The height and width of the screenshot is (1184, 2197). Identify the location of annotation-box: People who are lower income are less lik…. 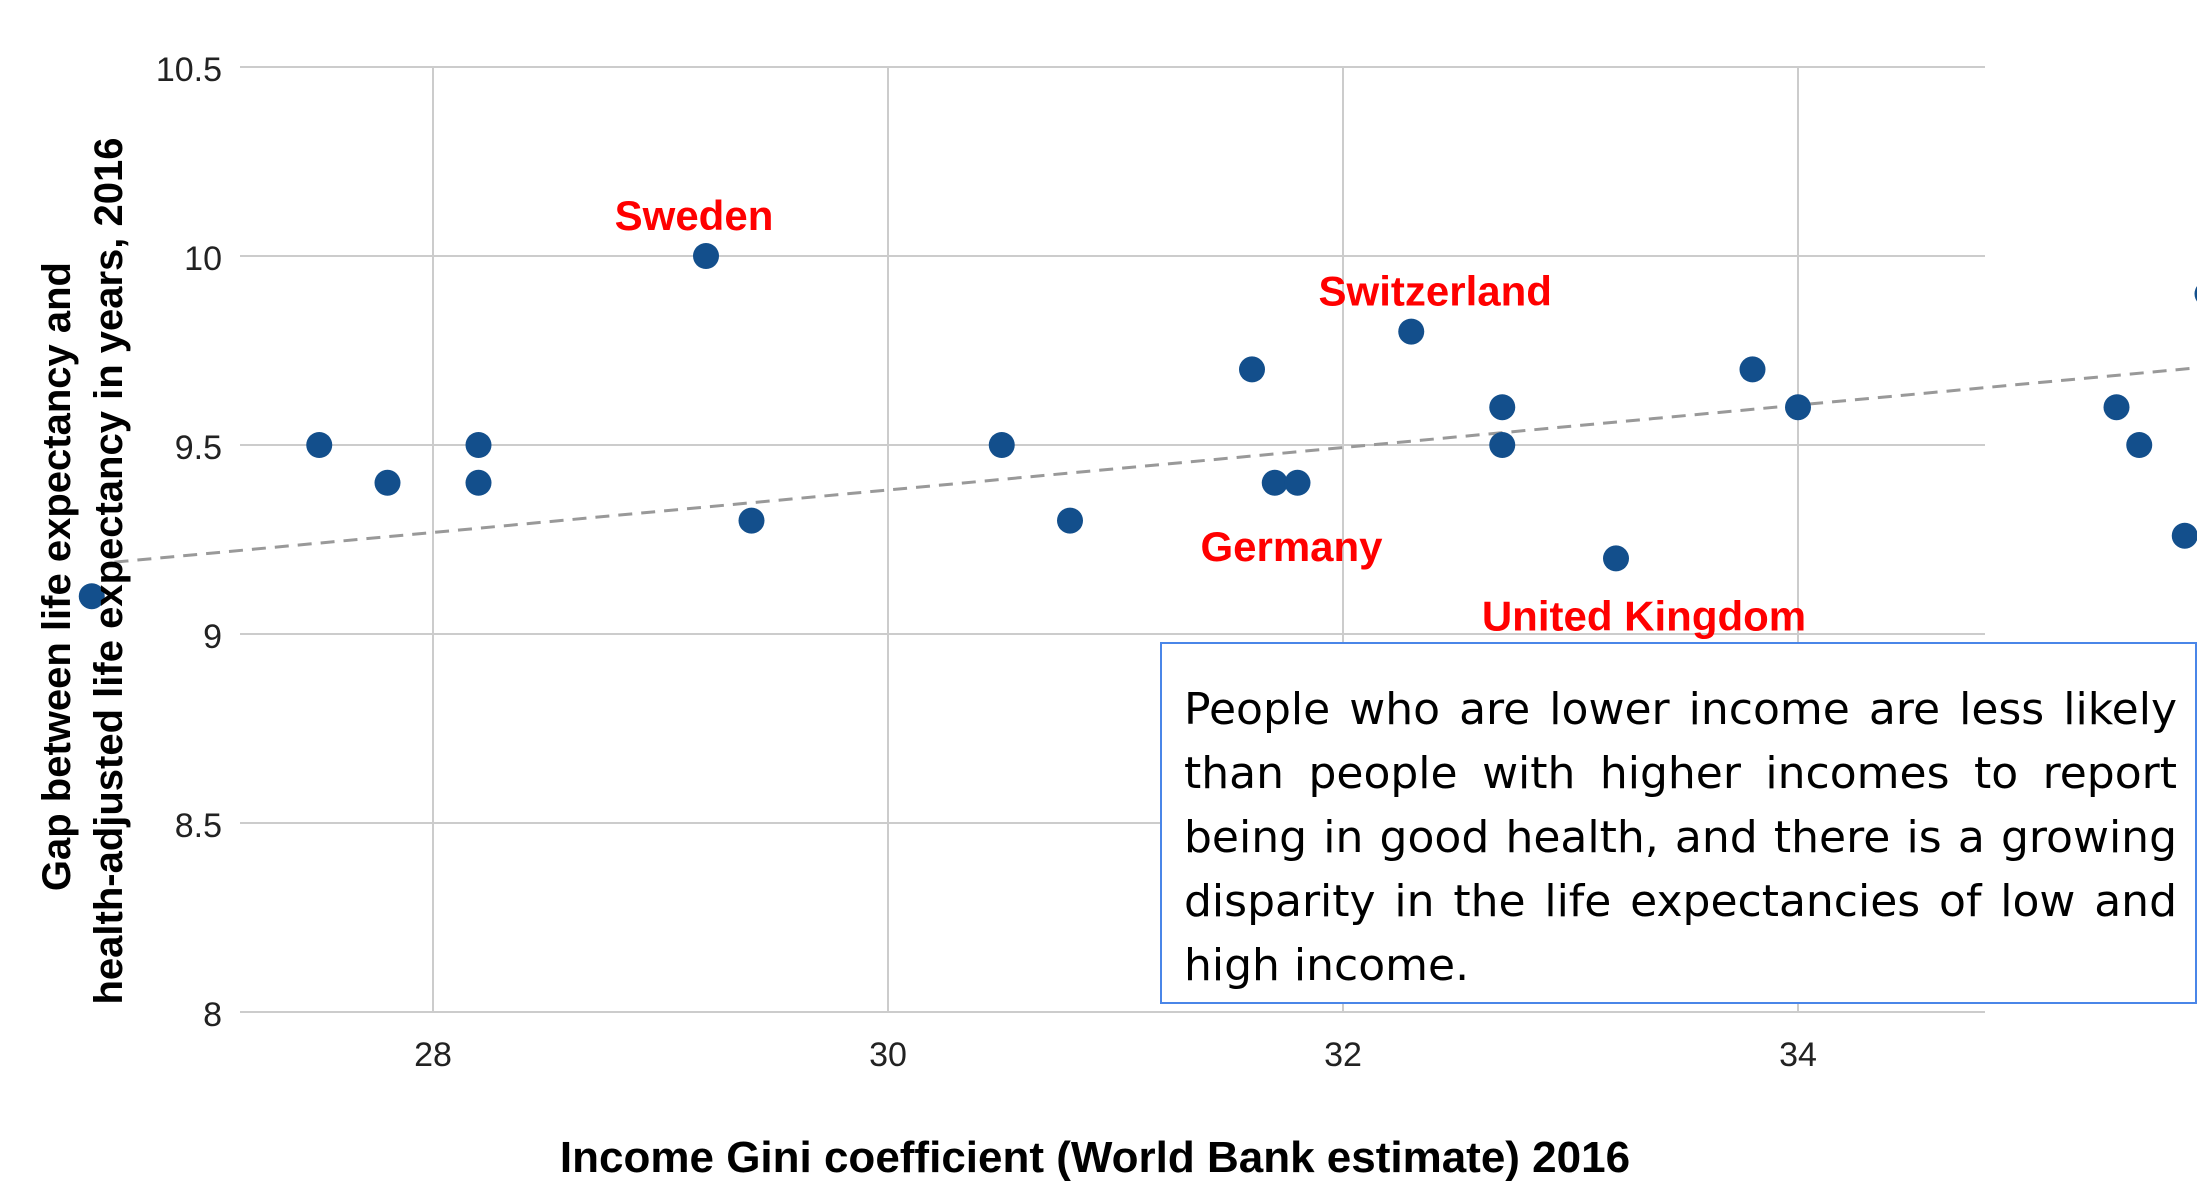
(1678, 823).